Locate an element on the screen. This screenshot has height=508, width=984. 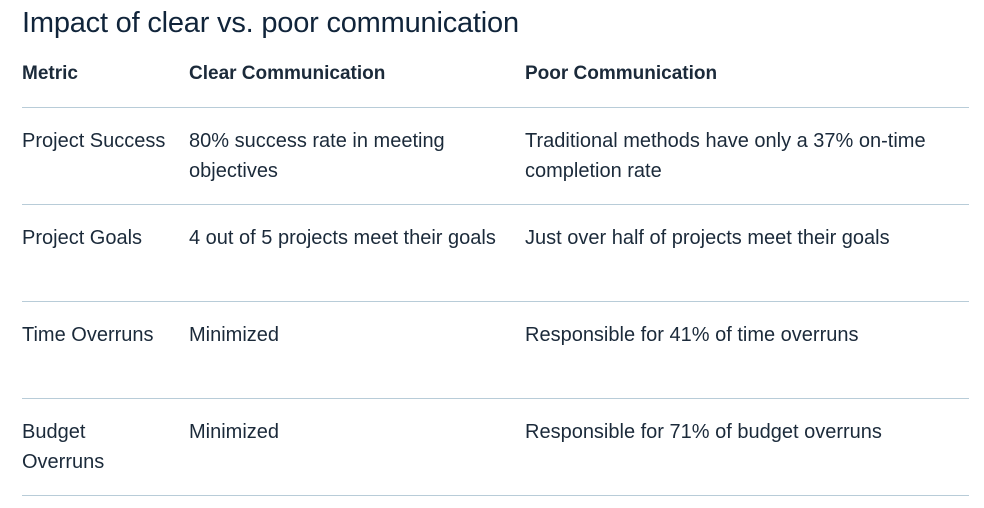
poor-communication-cell: Responsible for 71% of budget overruns is located at coordinates (747, 447).